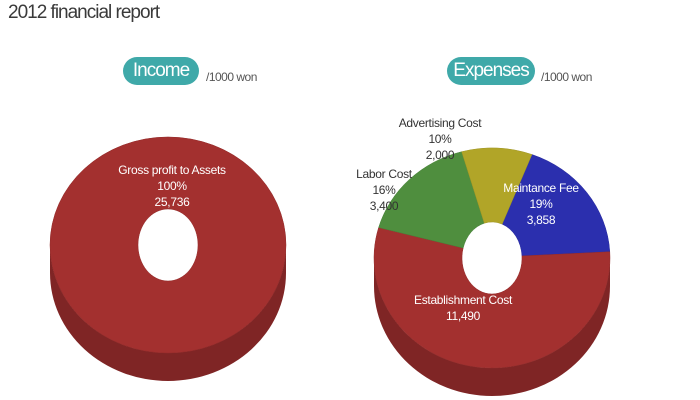 This screenshot has height=400, width=700. Describe the element at coordinates (384, 206) in the screenshot. I see `labor-cost-value: 3,400` at that location.